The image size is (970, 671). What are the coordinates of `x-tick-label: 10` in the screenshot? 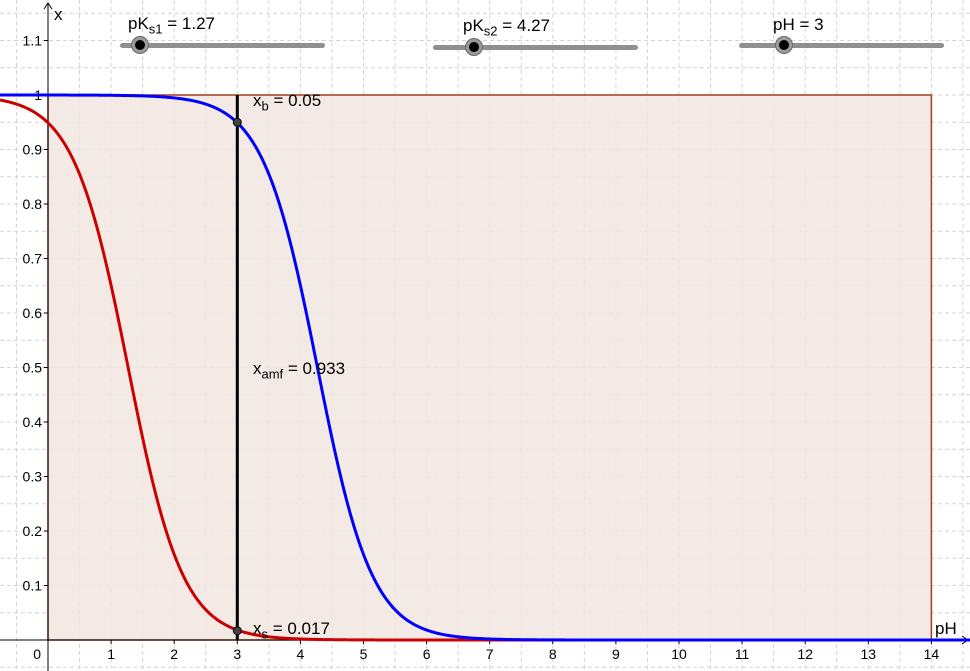 It's located at (679, 654).